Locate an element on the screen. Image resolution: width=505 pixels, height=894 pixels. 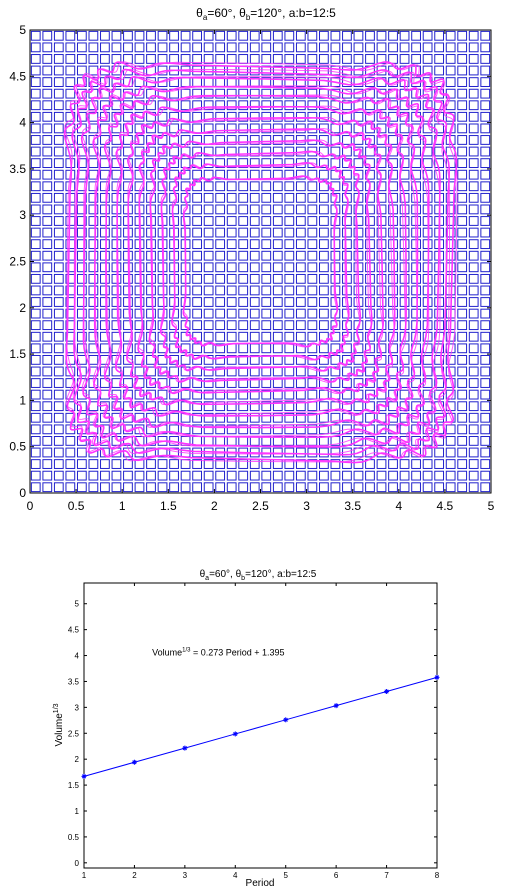
magenta-loop is located at coordinates (260, 261).